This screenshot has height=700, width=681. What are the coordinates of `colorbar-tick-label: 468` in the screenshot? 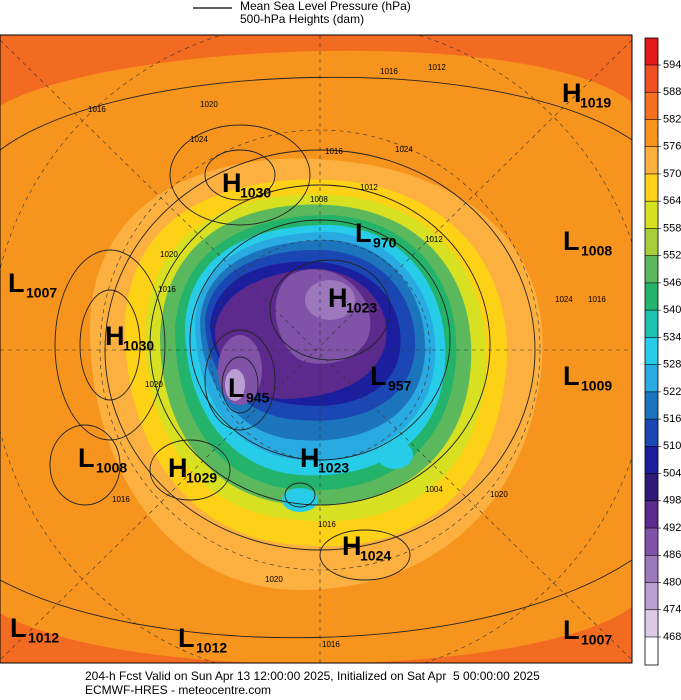 It's located at (672, 637).